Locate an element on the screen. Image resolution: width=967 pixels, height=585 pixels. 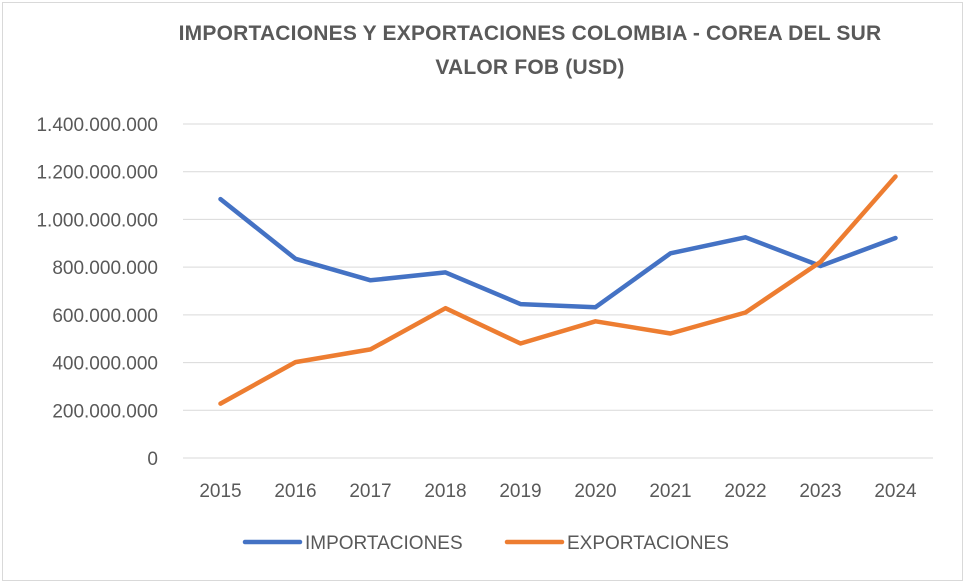
y-tick-label: 1.200.000.000 is located at coordinates (97, 173).